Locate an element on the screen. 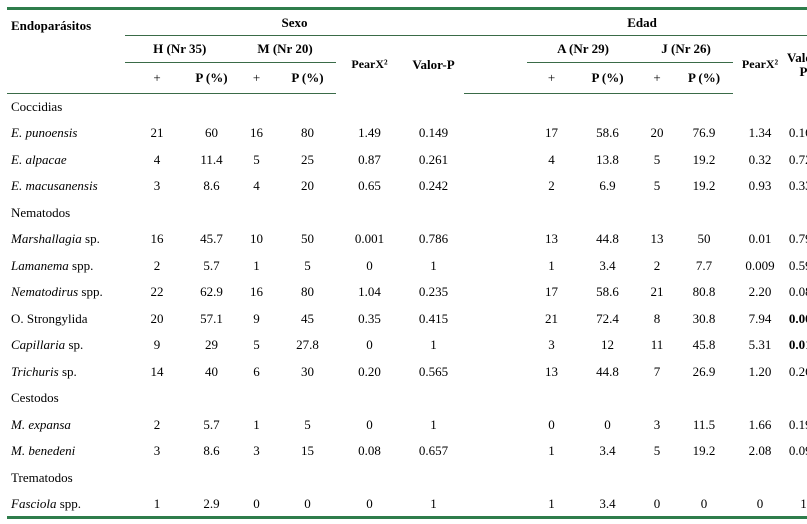 The height and width of the screenshot is (524, 807). a-count-cell: 2 is located at coordinates (551, 186).